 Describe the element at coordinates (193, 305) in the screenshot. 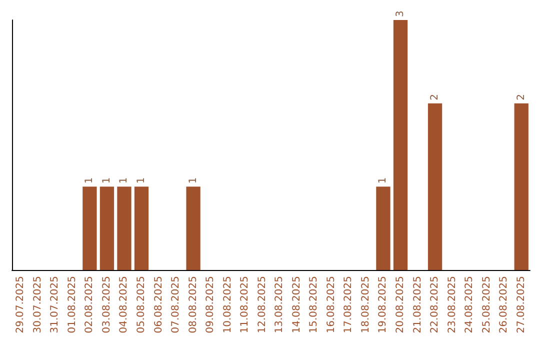

I see `x-tick-label: 08.08.2025` at that location.